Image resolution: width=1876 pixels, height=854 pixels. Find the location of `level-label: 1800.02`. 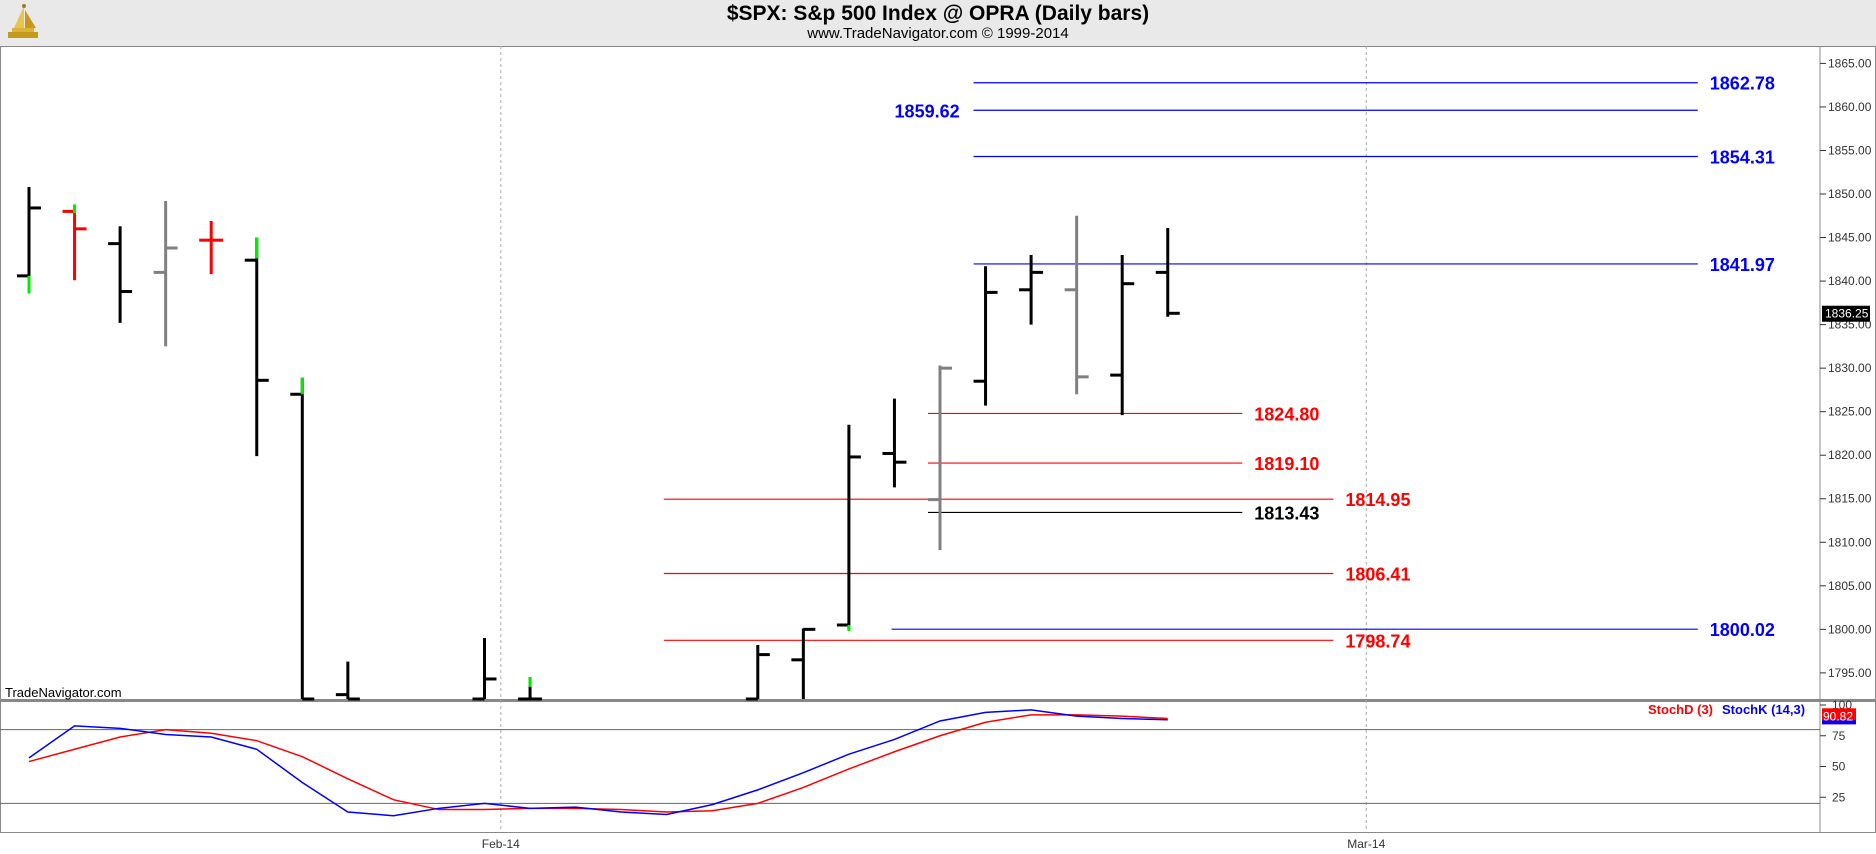

level-label: 1800.02 is located at coordinates (1742, 630).